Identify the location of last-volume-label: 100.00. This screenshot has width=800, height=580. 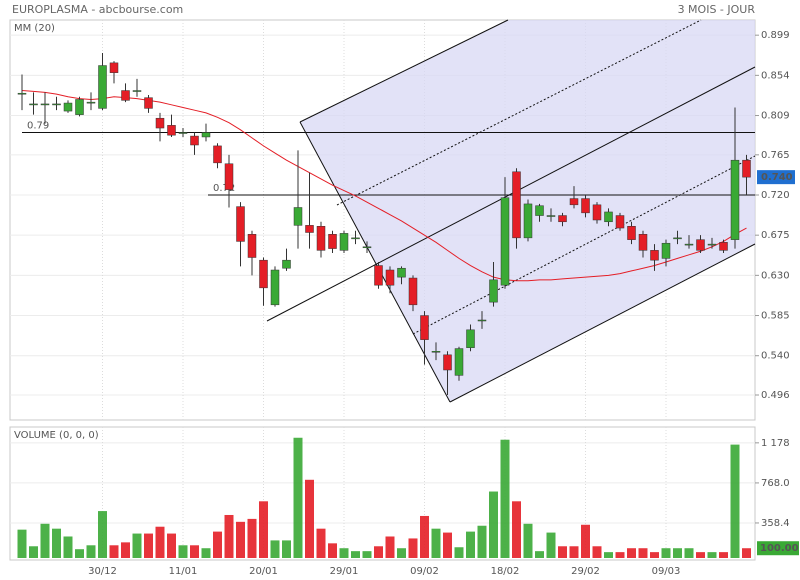
(779, 548).